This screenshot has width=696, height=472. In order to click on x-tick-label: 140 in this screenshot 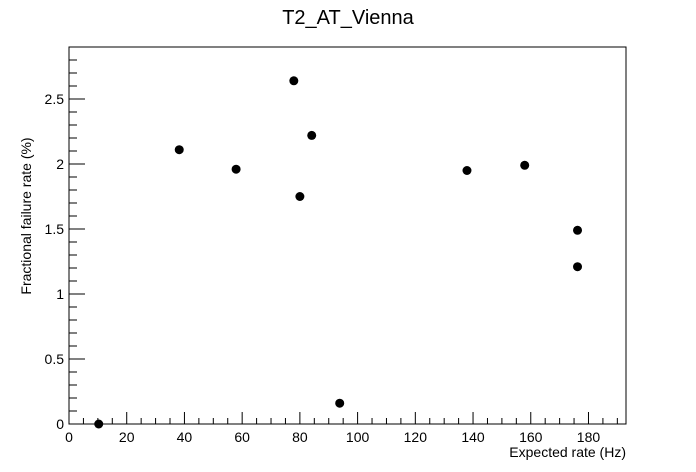, I will do `click(473, 437)`.